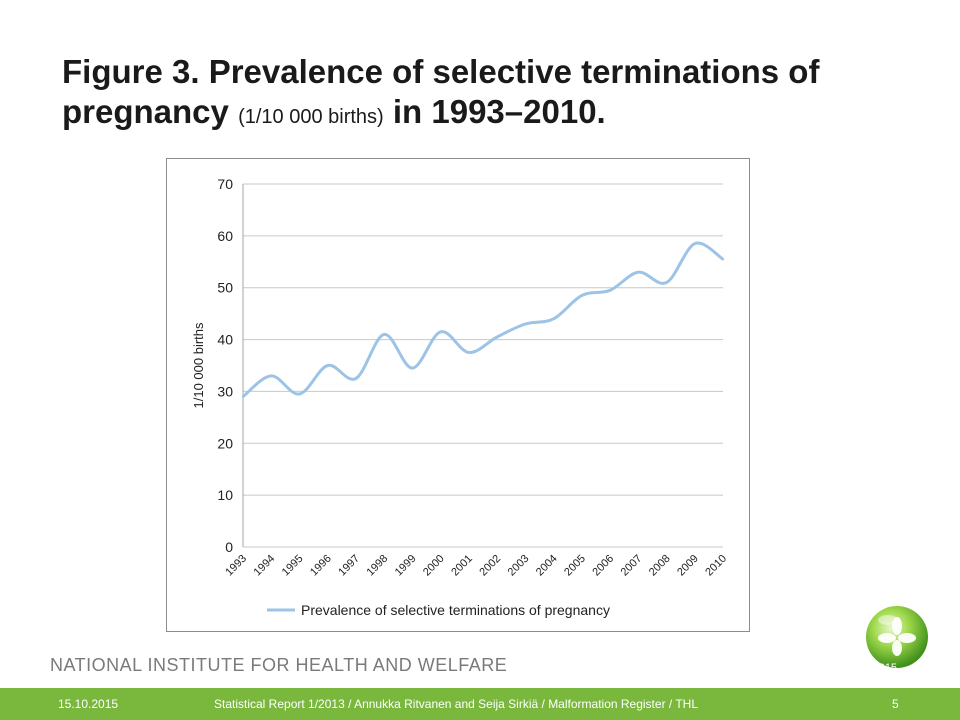  I want to click on y-tick-label: 30, so click(225, 391).